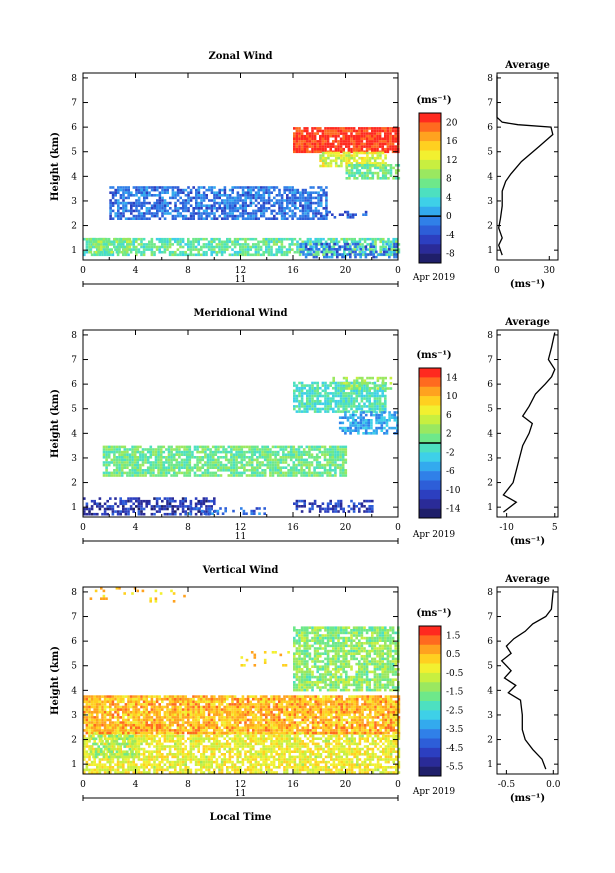  Describe the element at coordinates (74, 251) in the screenshot. I see `y-tick-label: 1` at that location.